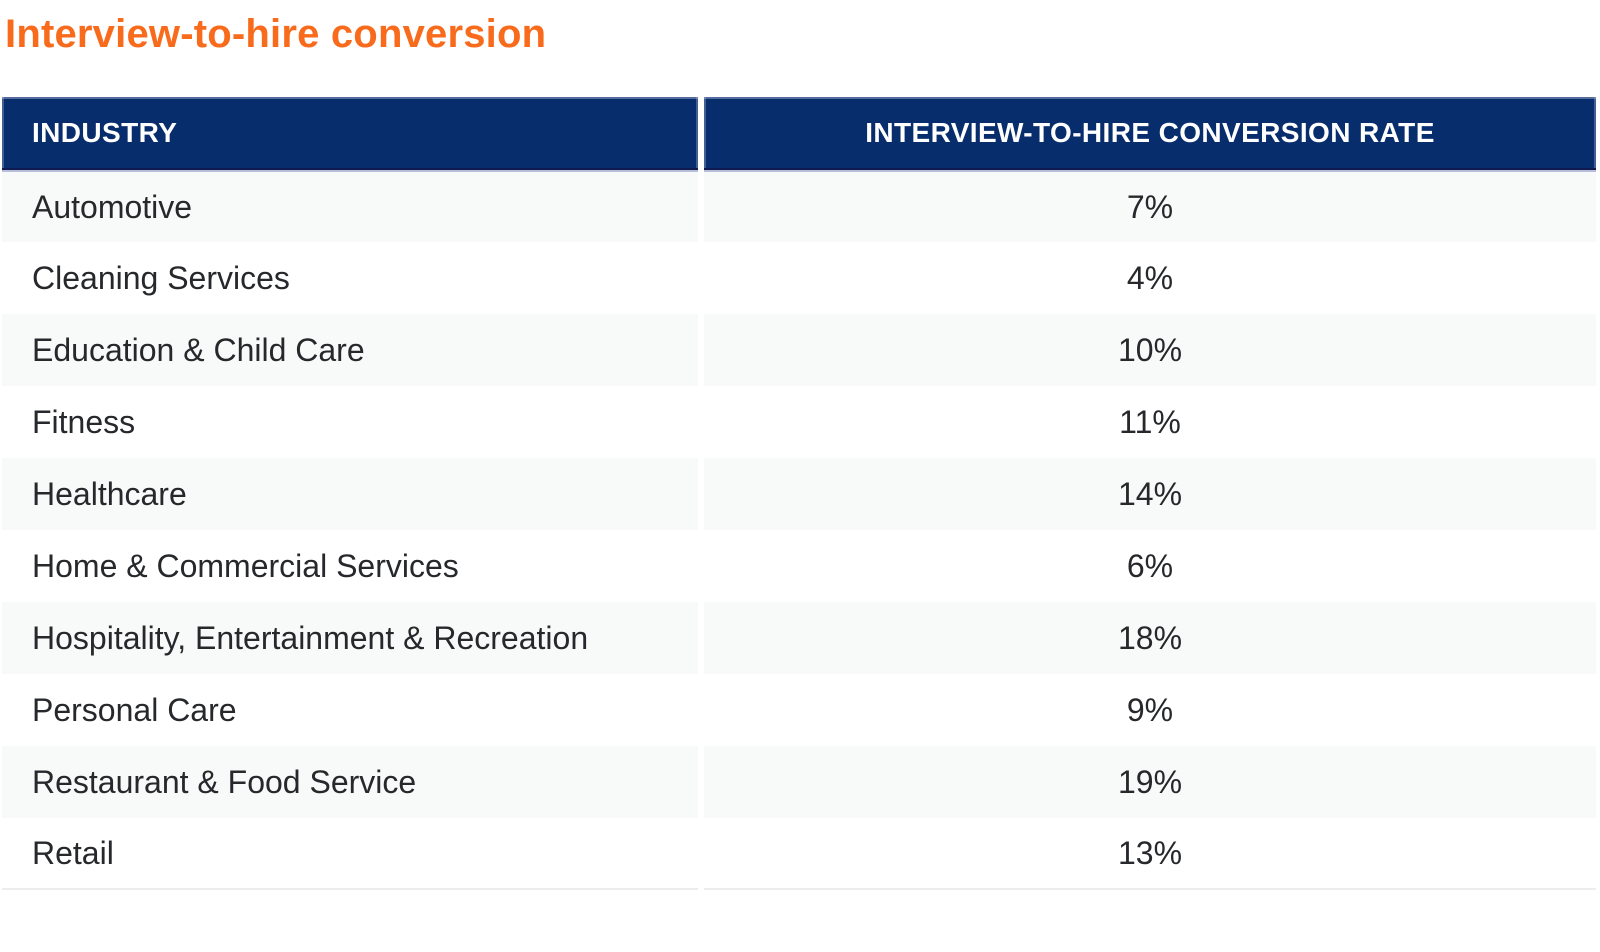 The height and width of the screenshot is (952, 1600). Describe the element at coordinates (1150, 350) in the screenshot. I see `rate-cell: 10%` at that location.